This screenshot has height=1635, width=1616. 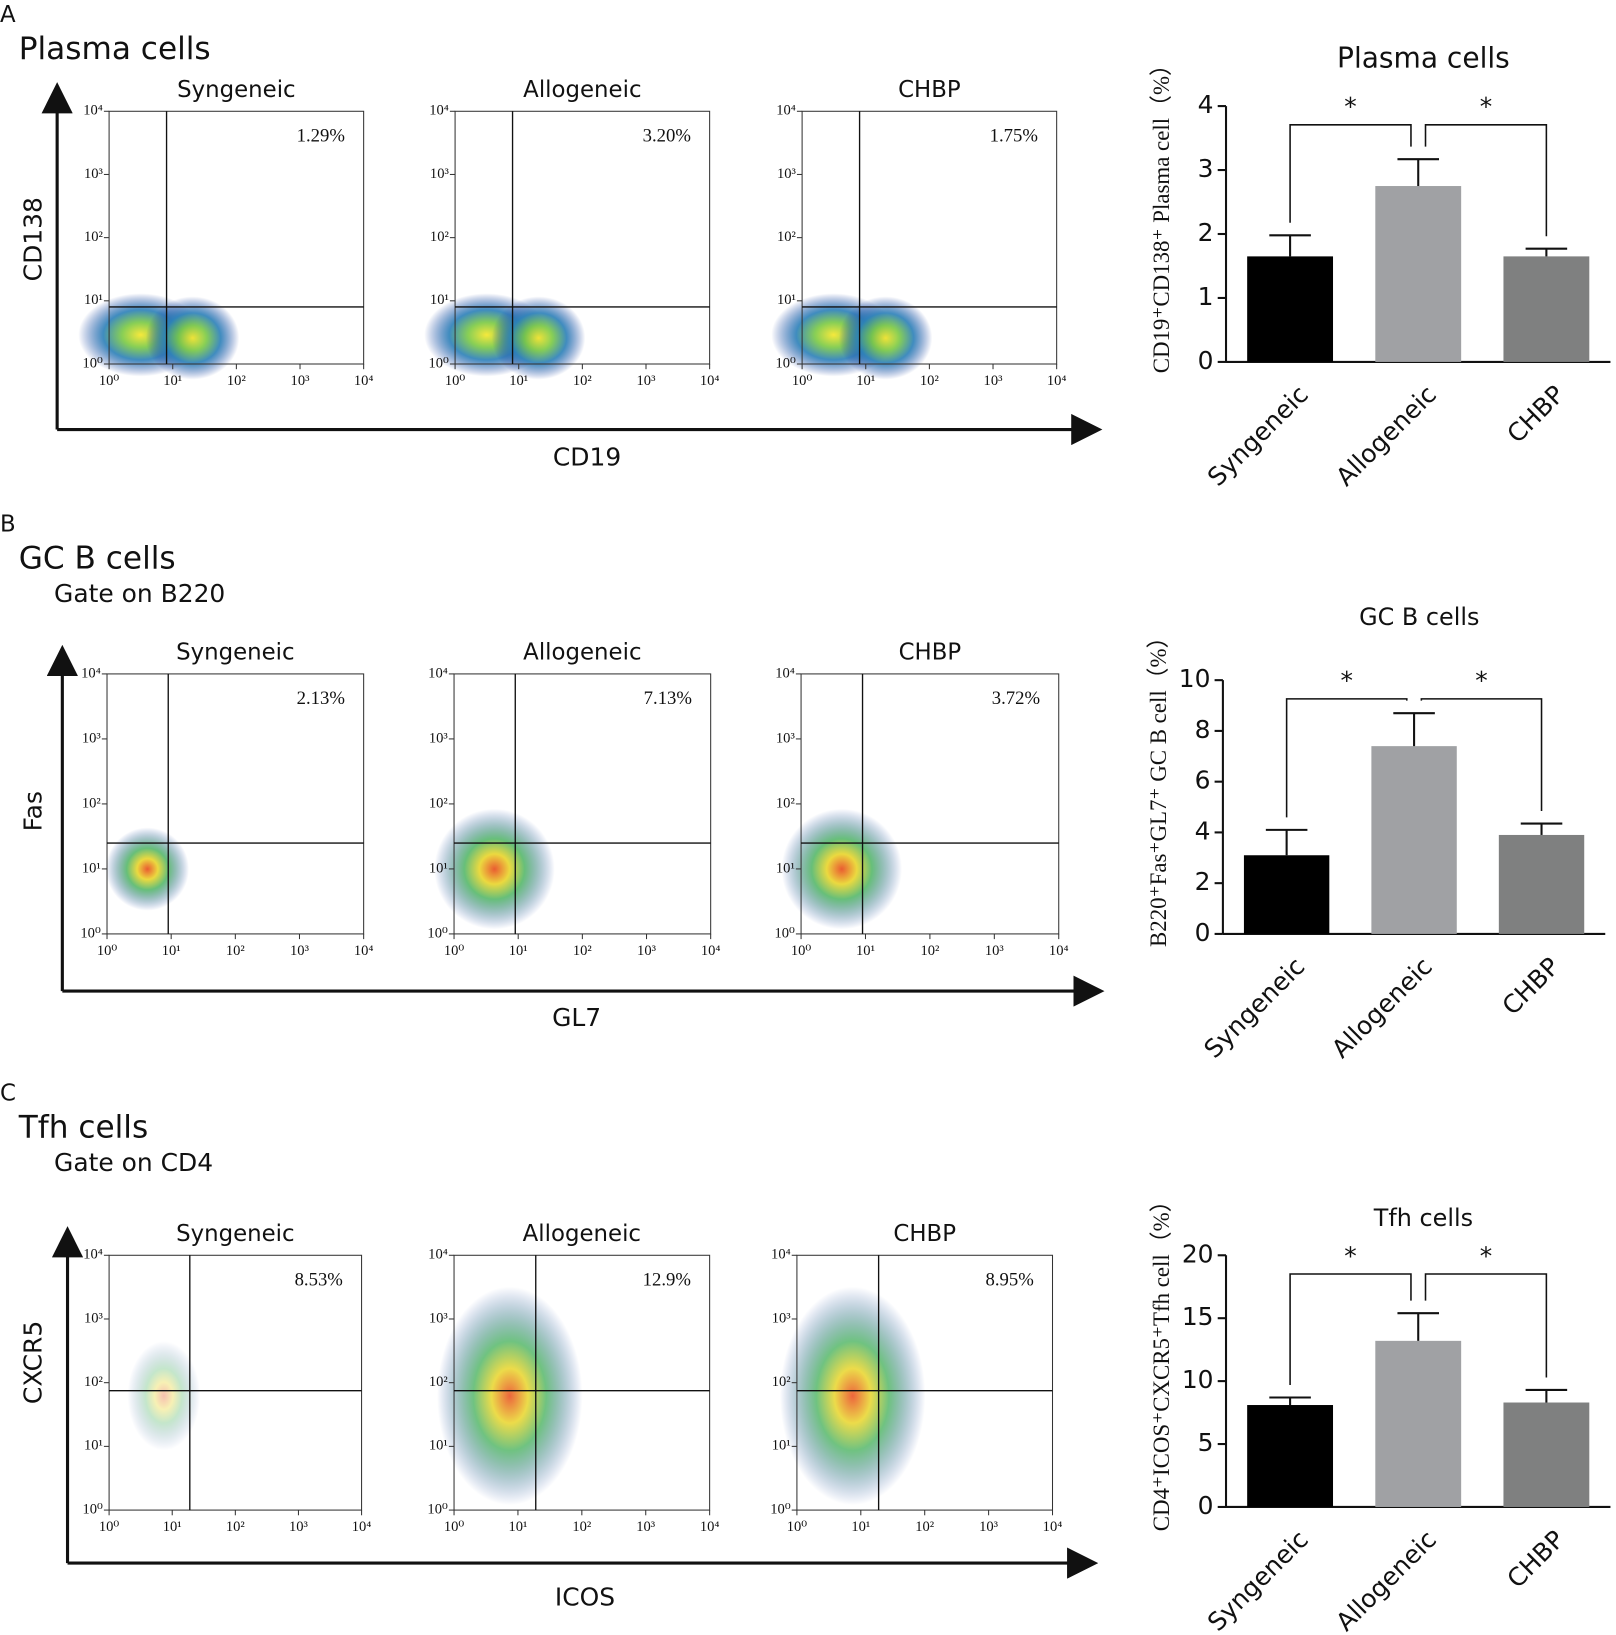 What do you see at coordinates (576, 1017) in the screenshot?
I see `x-axis-label: GL7` at bounding box center [576, 1017].